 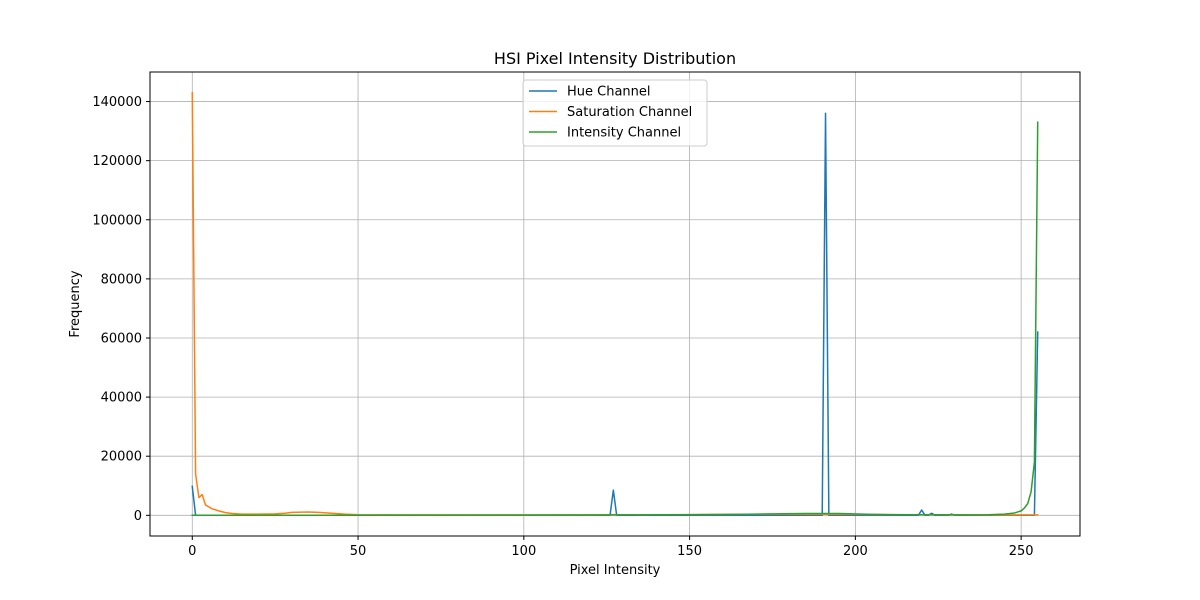 What do you see at coordinates (611, 547) in the screenshot?
I see `x-axis-ticks: 0 50 100 150 200 250` at bounding box center [611, 547].